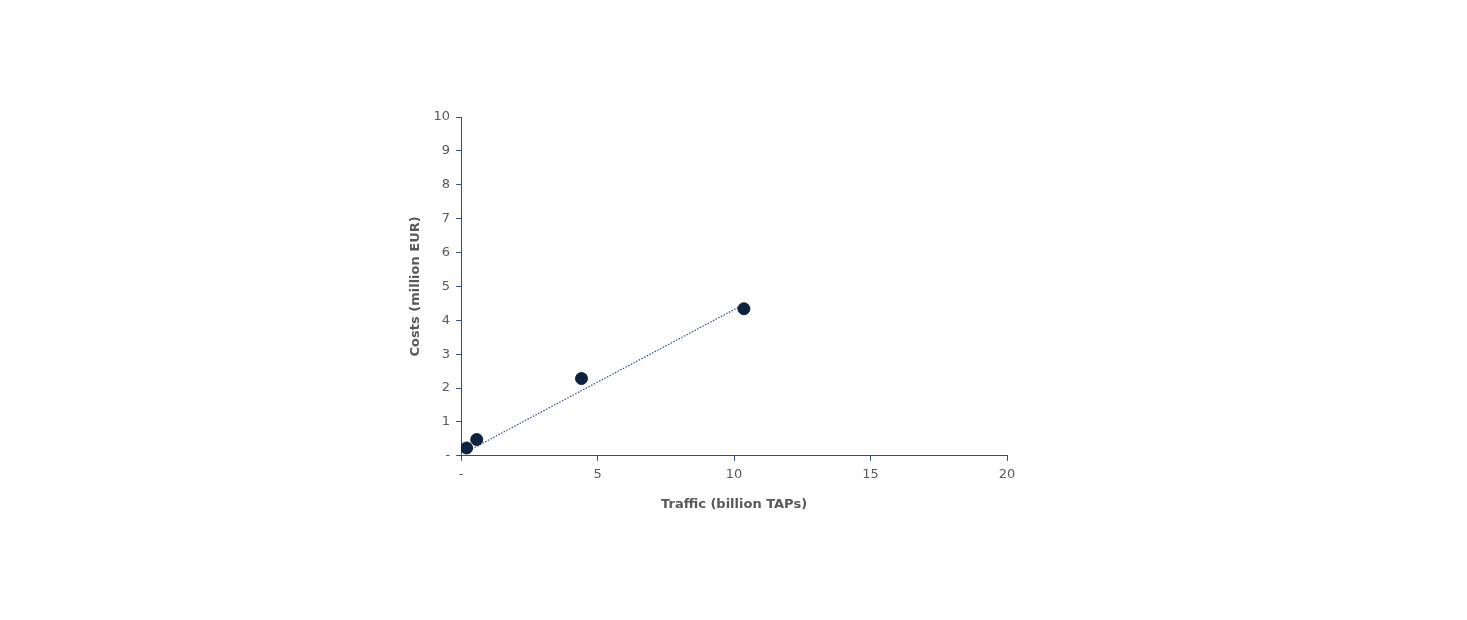 The image size is (1467, 620). Describe the element at coordinates (446, 285) in the screenshot. I see `y-tick-label: 5` at that location.